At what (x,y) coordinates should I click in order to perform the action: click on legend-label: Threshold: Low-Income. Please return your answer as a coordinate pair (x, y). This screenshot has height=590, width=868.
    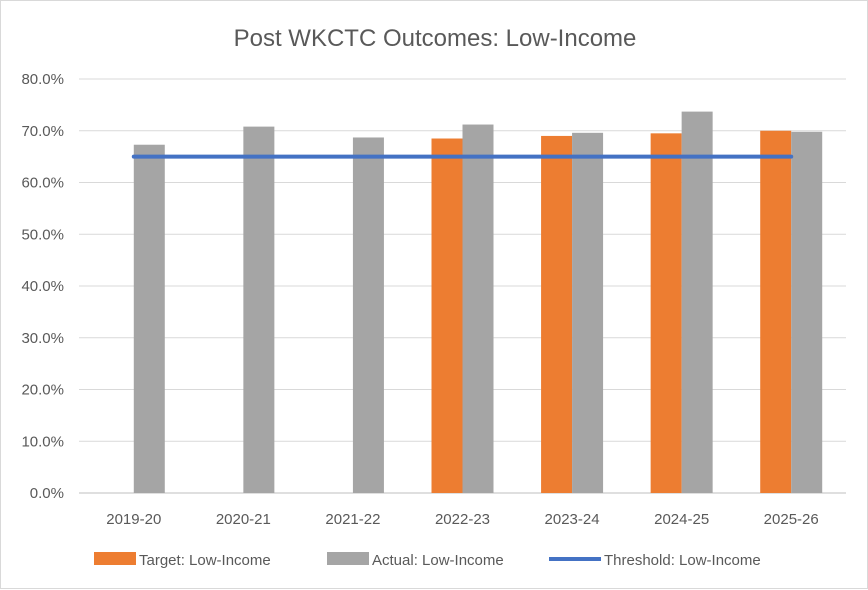
    Looking at the image, I should click on (682, 560).